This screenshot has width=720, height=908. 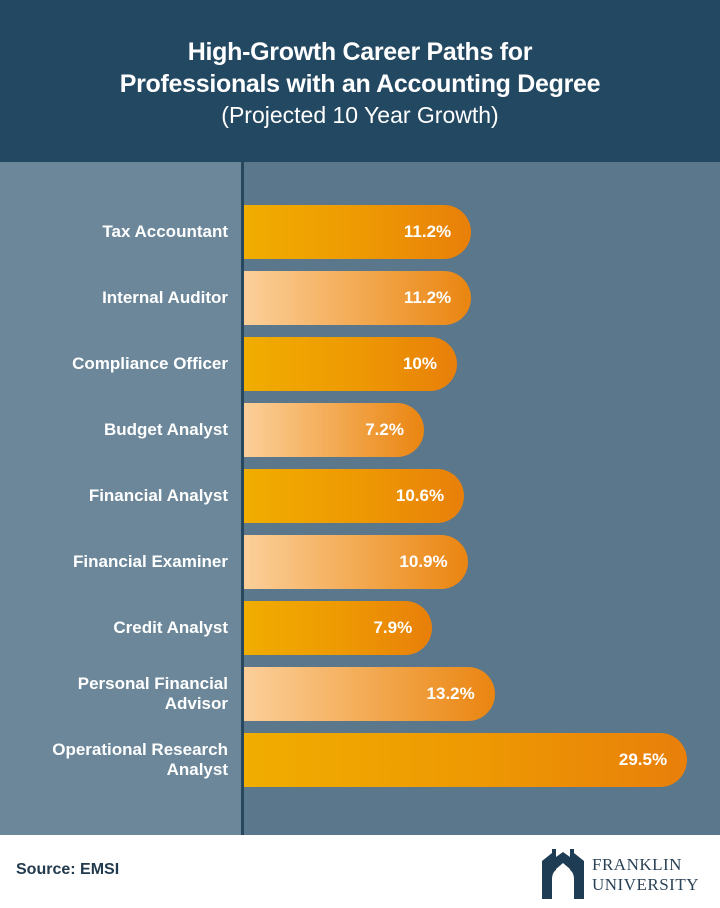 I want to click on category-label-line: Credit Analyst, so click(x=170, y=627).